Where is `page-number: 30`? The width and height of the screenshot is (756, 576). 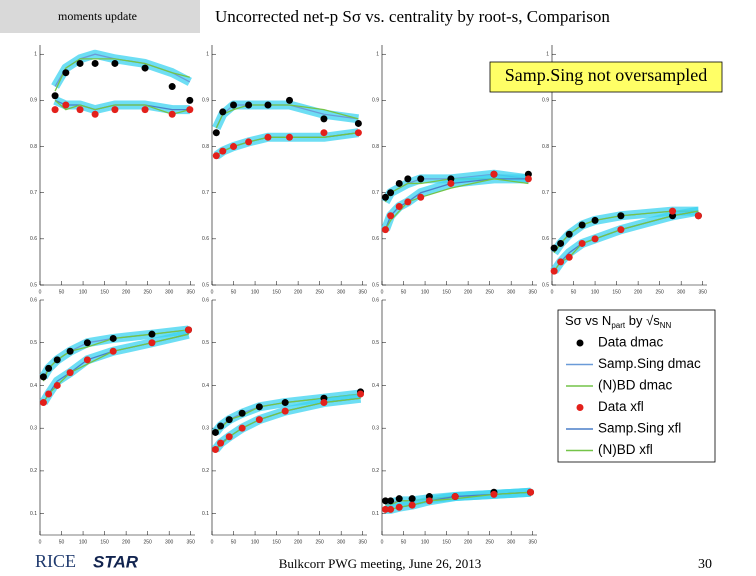
page-number: 30 is located at coordinates (705, 564).